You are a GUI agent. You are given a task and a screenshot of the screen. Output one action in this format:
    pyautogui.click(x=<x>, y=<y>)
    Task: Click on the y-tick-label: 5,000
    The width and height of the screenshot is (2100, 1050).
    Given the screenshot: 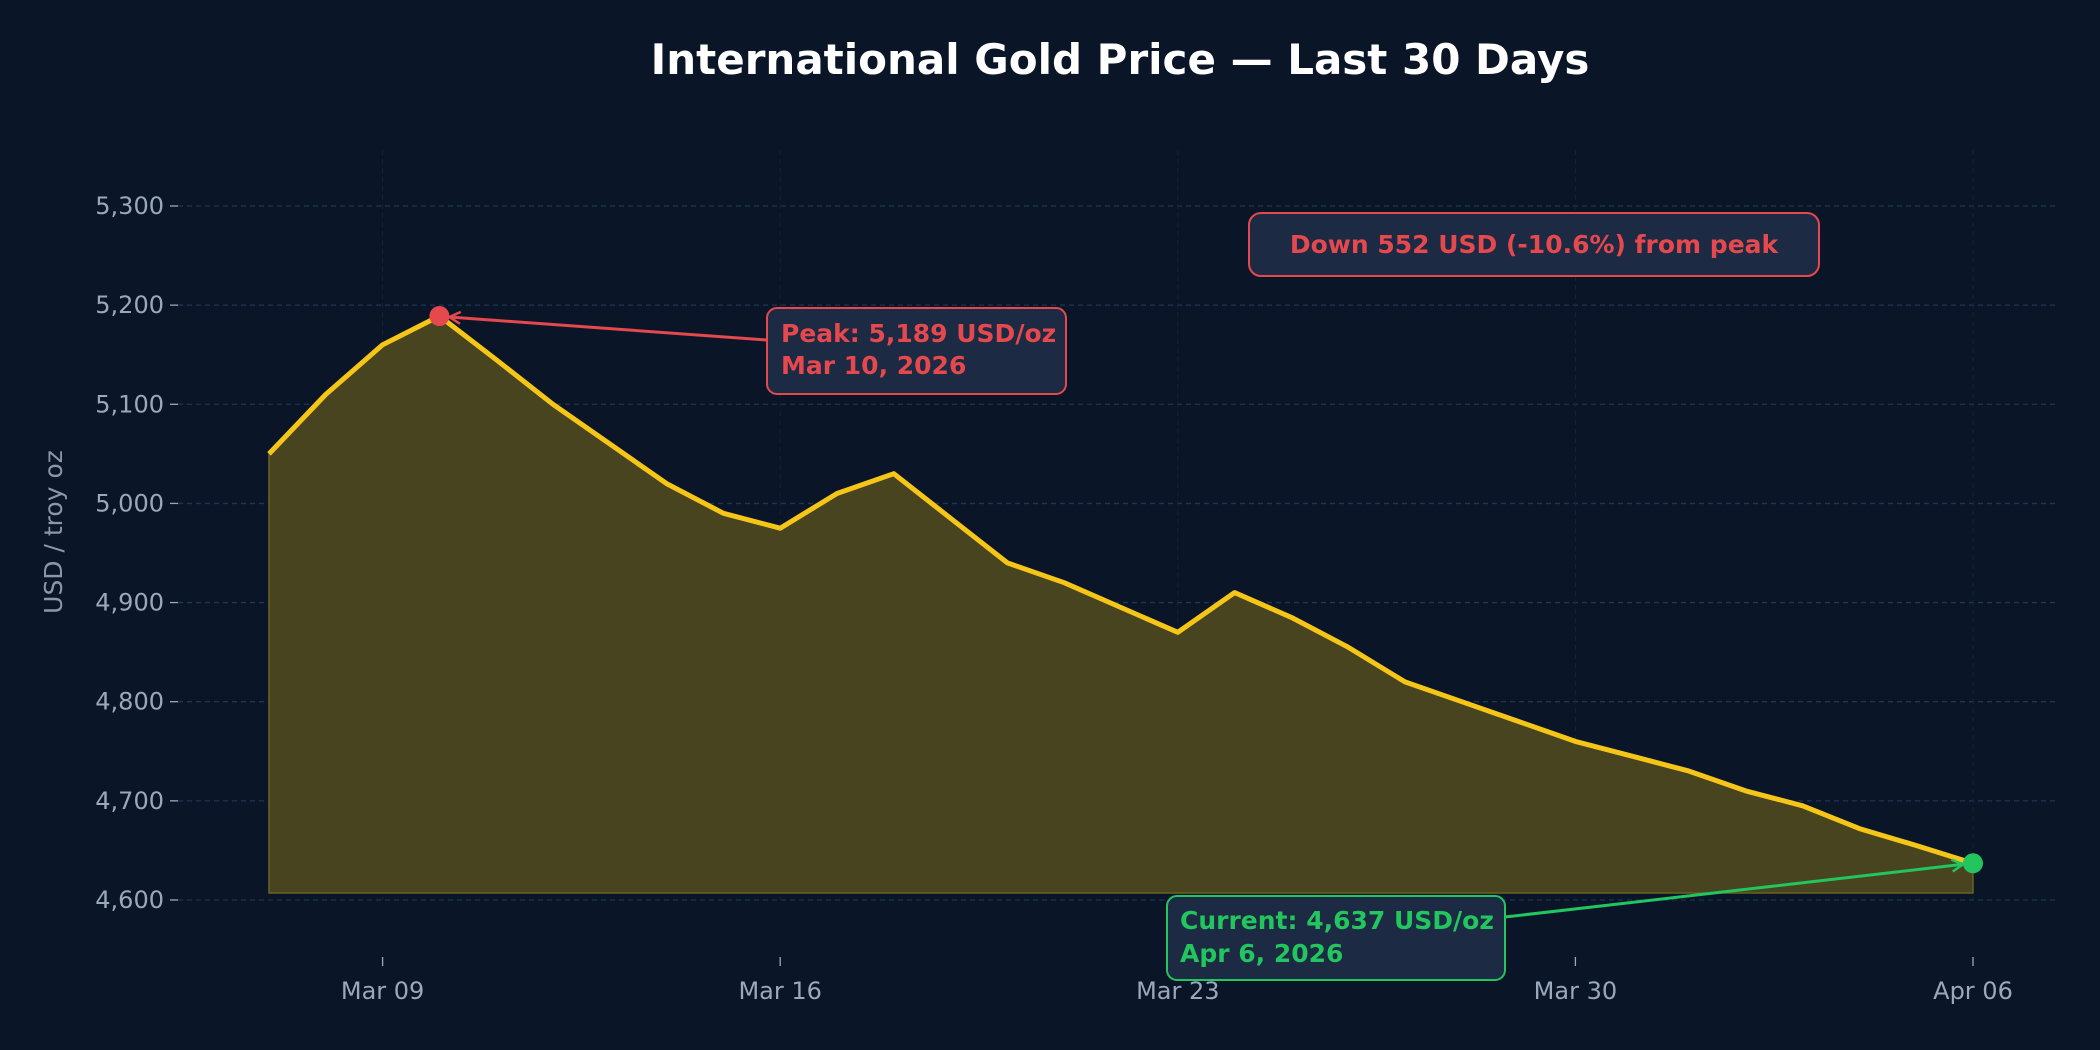 What is the action you would take?
    pyautogui.click(x=129, y=503)
    